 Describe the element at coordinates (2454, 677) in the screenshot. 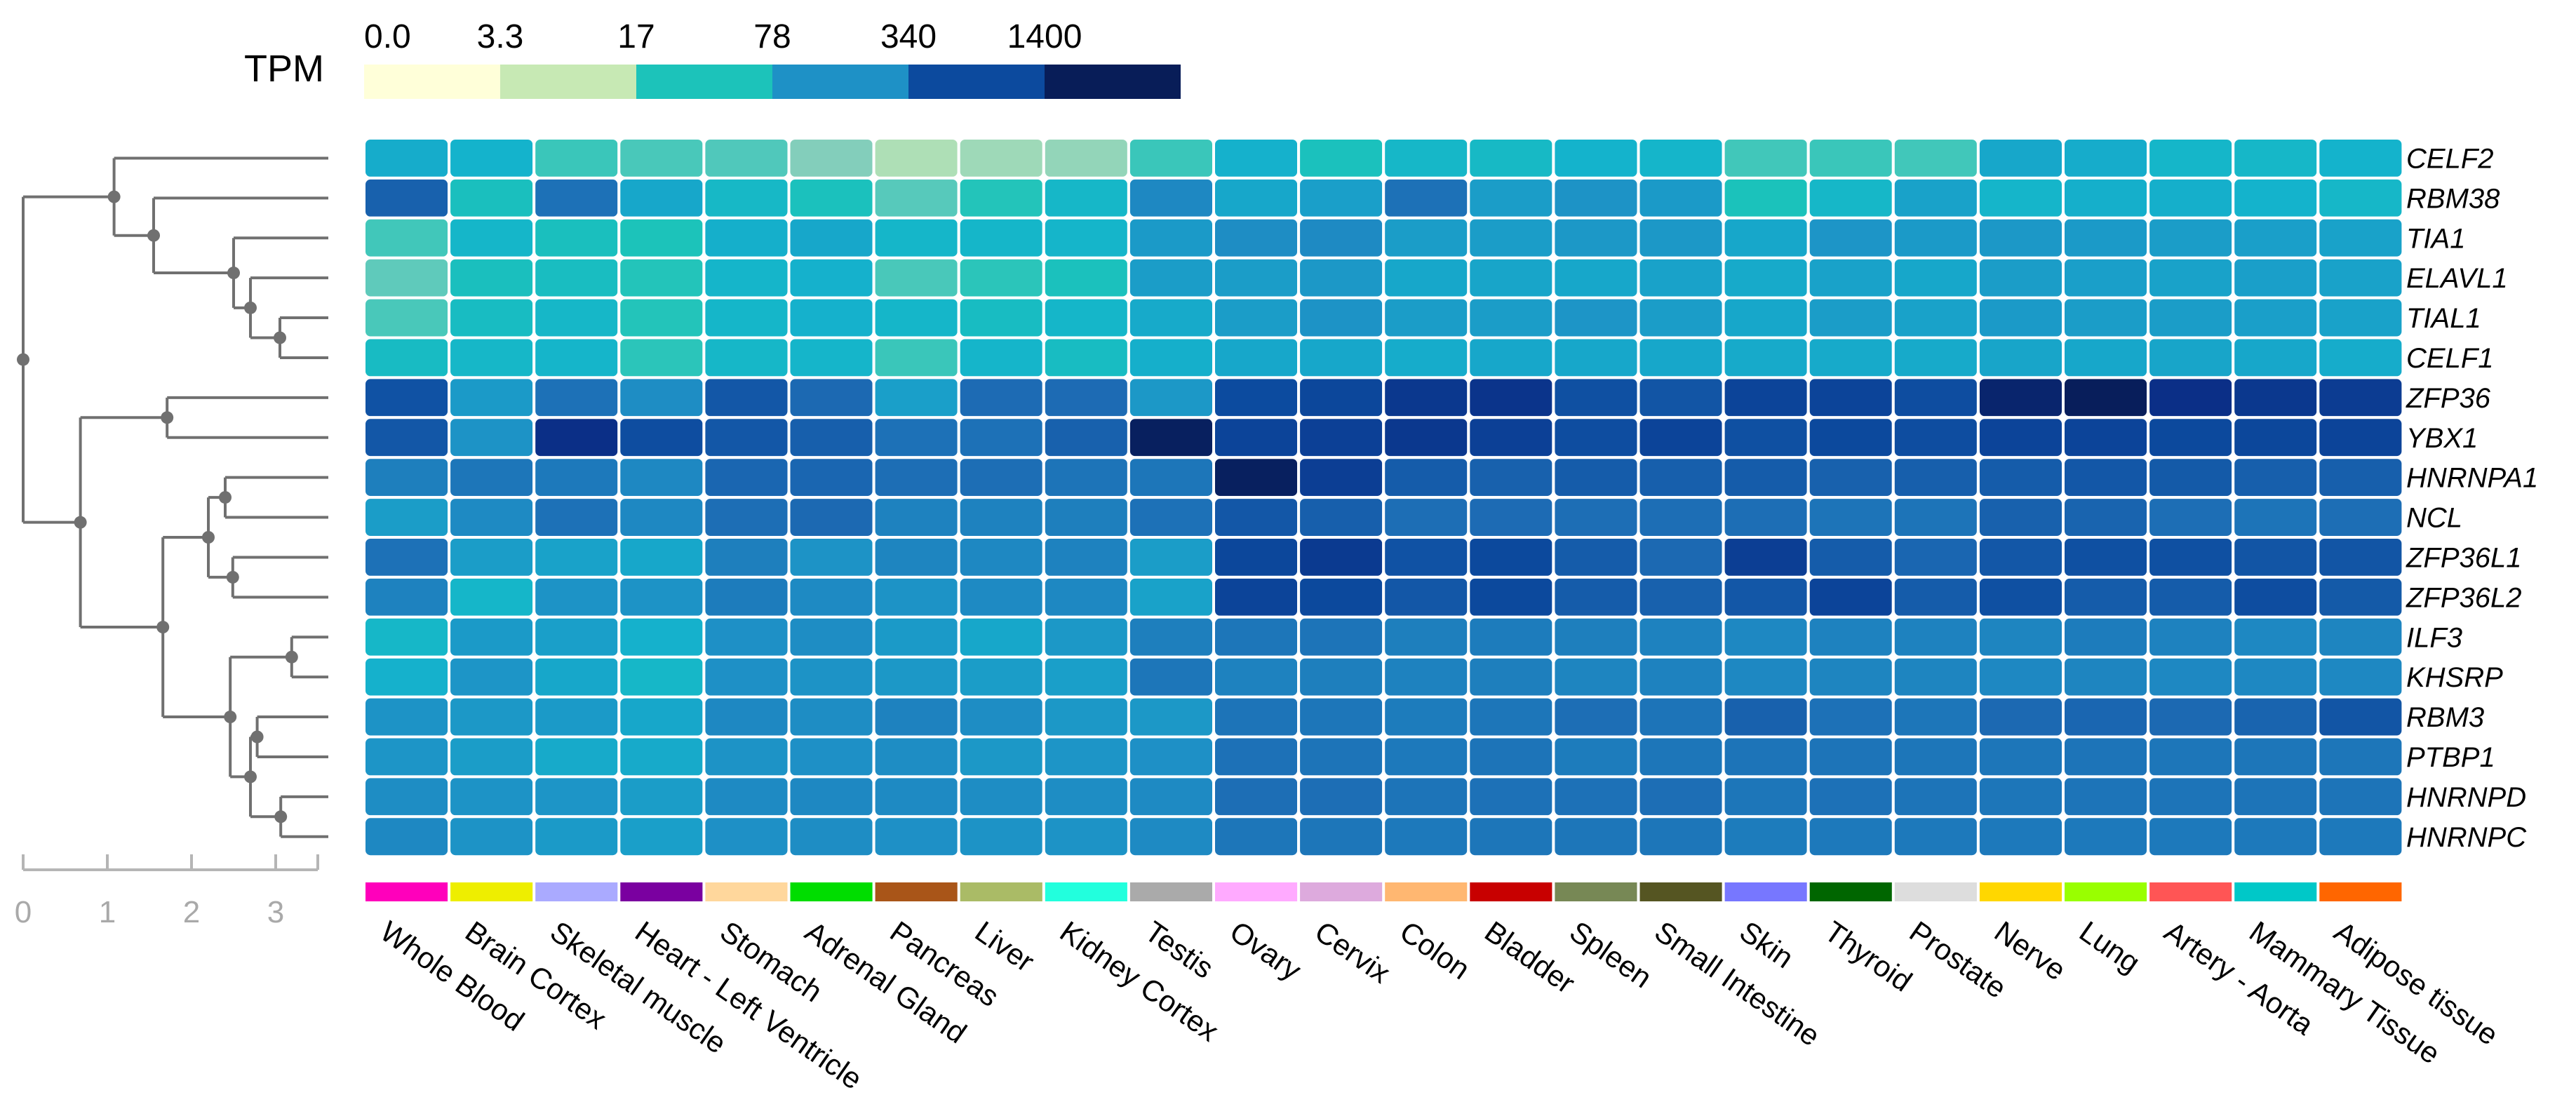

I see `gene-label-khsrp: KHSRP` at that location.